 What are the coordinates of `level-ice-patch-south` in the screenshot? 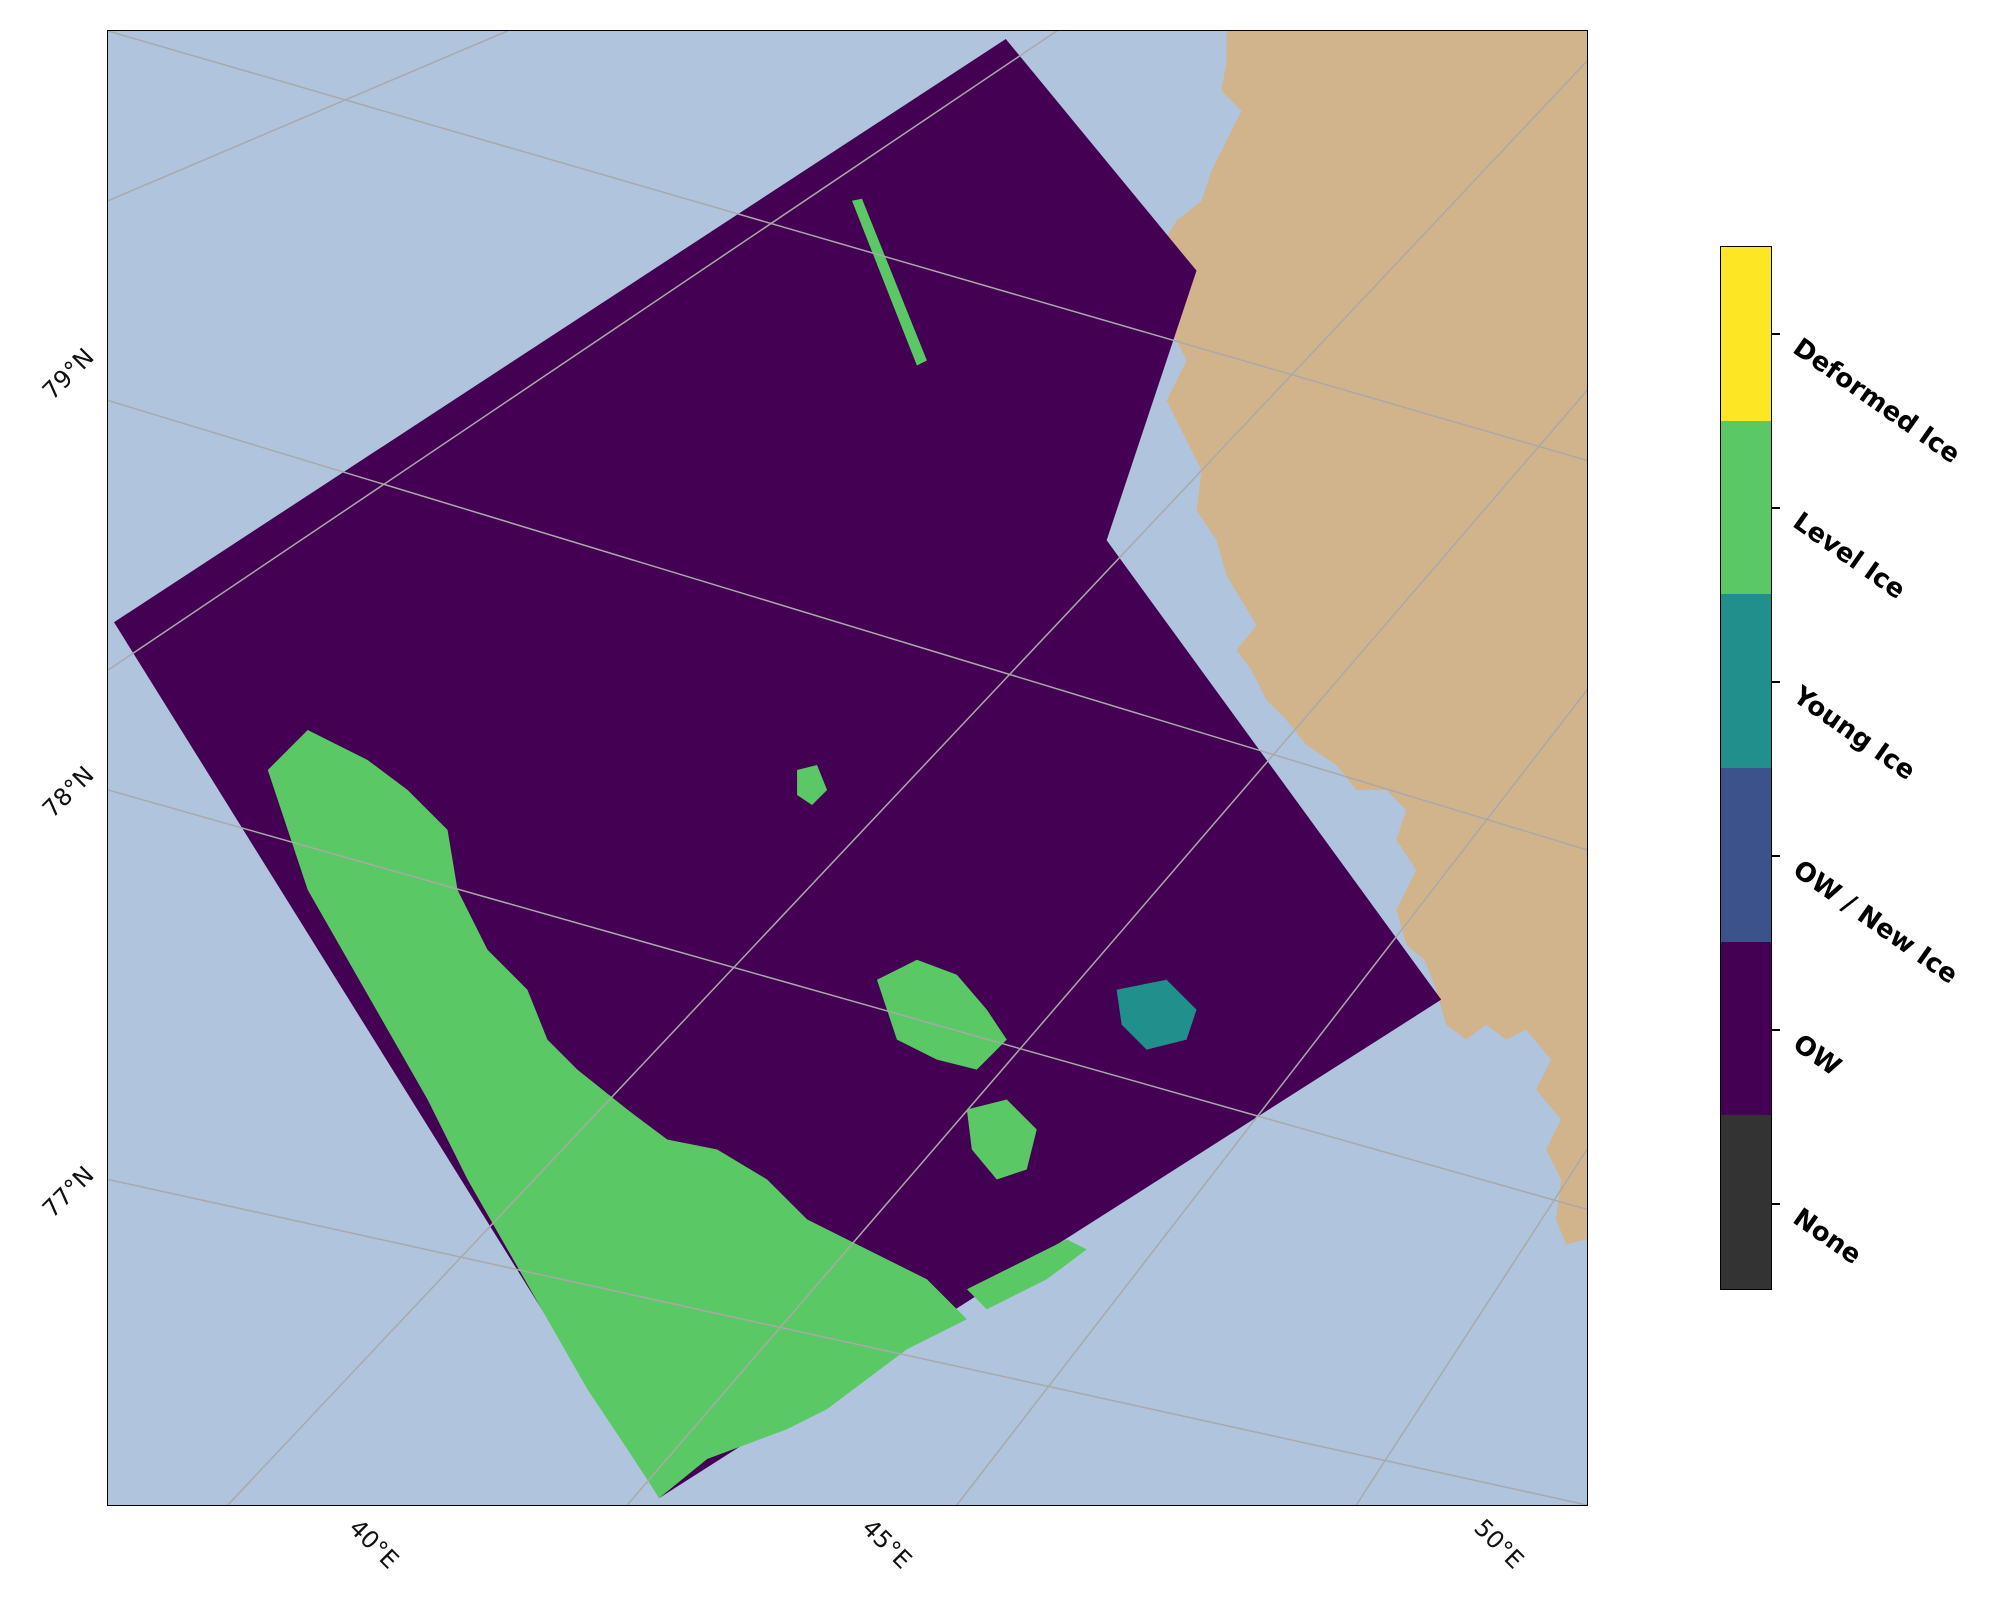 It's located at (1001, 1139).